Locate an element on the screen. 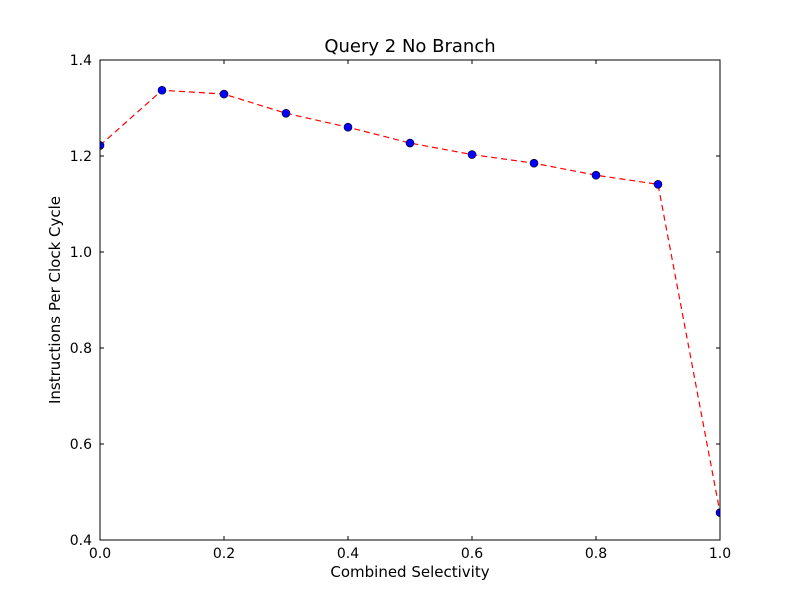 This screenshot has width=800, height=605. x-tick-label: 0.8 is located at coordinates (596, 554).